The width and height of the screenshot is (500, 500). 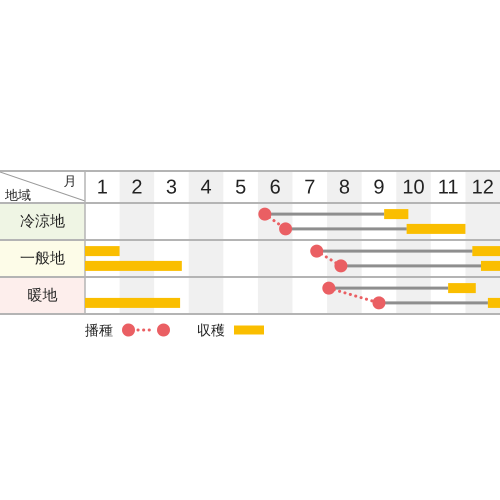 What do you see at coordinates (310, 187) in the screenshot?
I see `tick-label: 7` at bounding box center [310, 187].